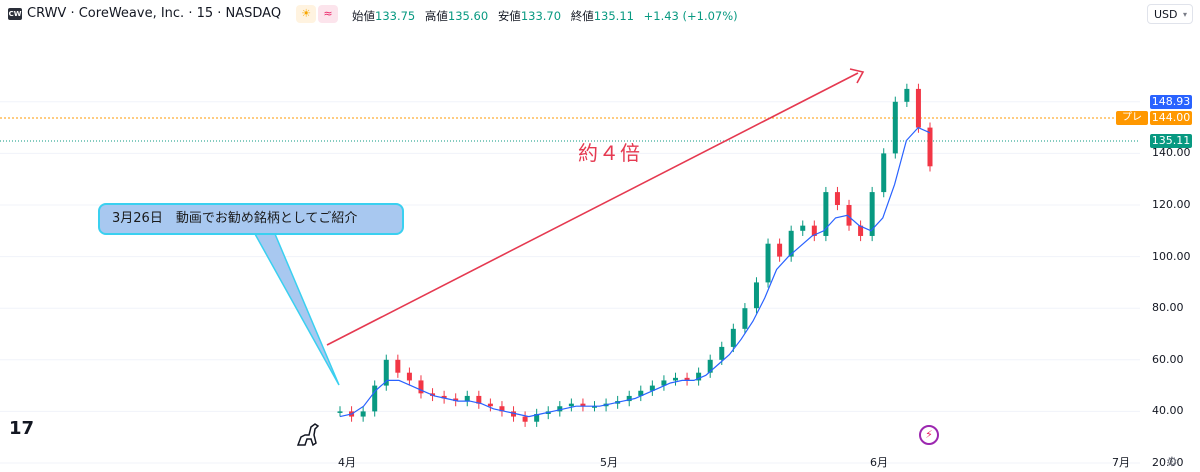 The width and height of the screenshot is (1200, 472). Describe the element at coordinates (1171, 118) in the screenshot. I see `premarket-price-tag: 144.00` at that location.